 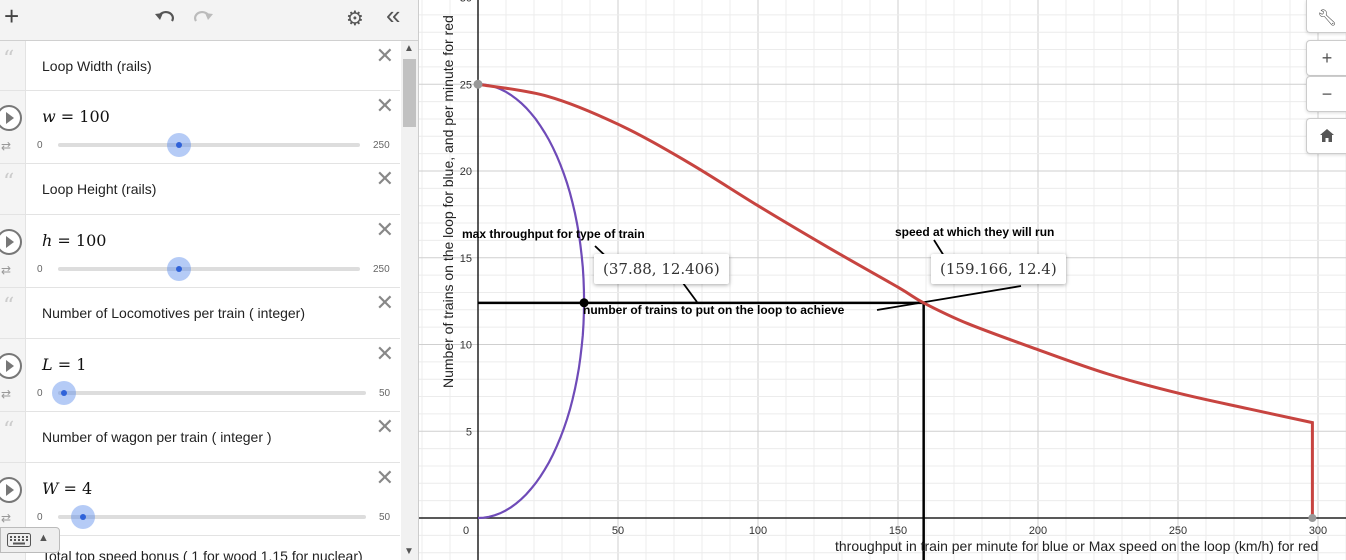 I want to click on annotation-max-throughput: max throughput for type of train, so click(x=553, y=234).